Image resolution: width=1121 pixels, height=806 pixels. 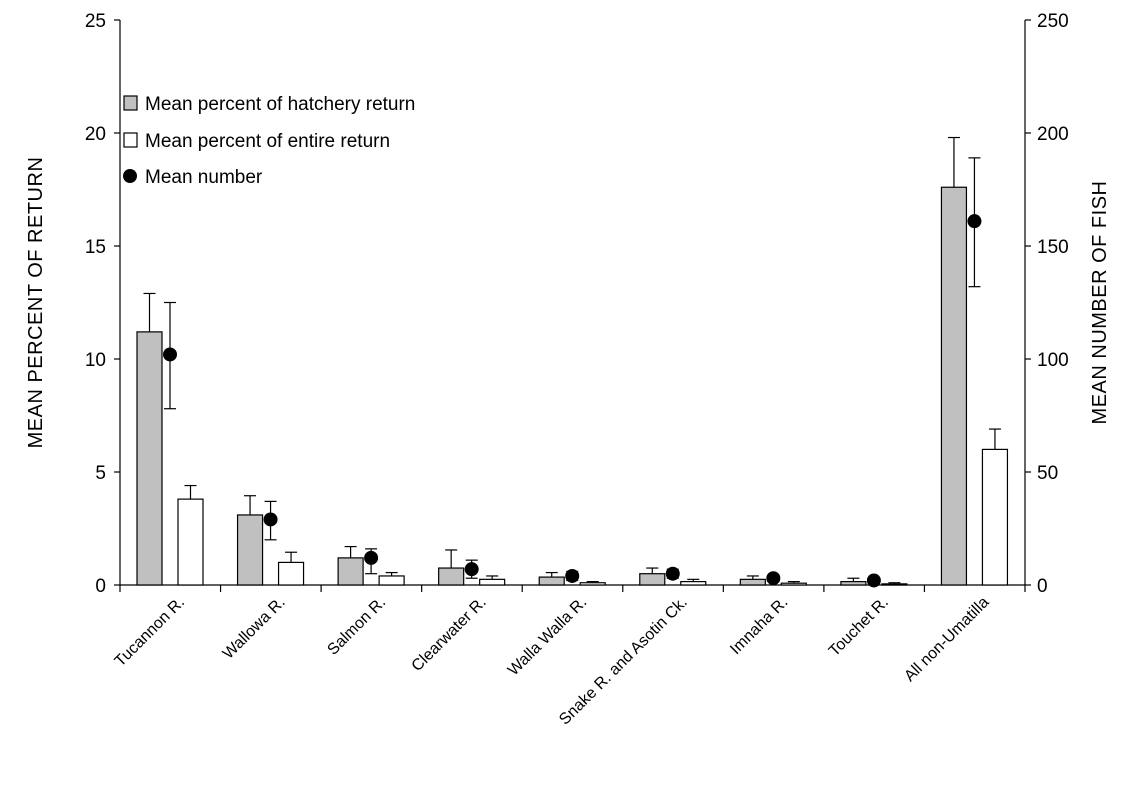 What do you see at coordinates (100, 473) in the screenshot?
I see `left-tick-label: 5` at bounding box center [100, 473].